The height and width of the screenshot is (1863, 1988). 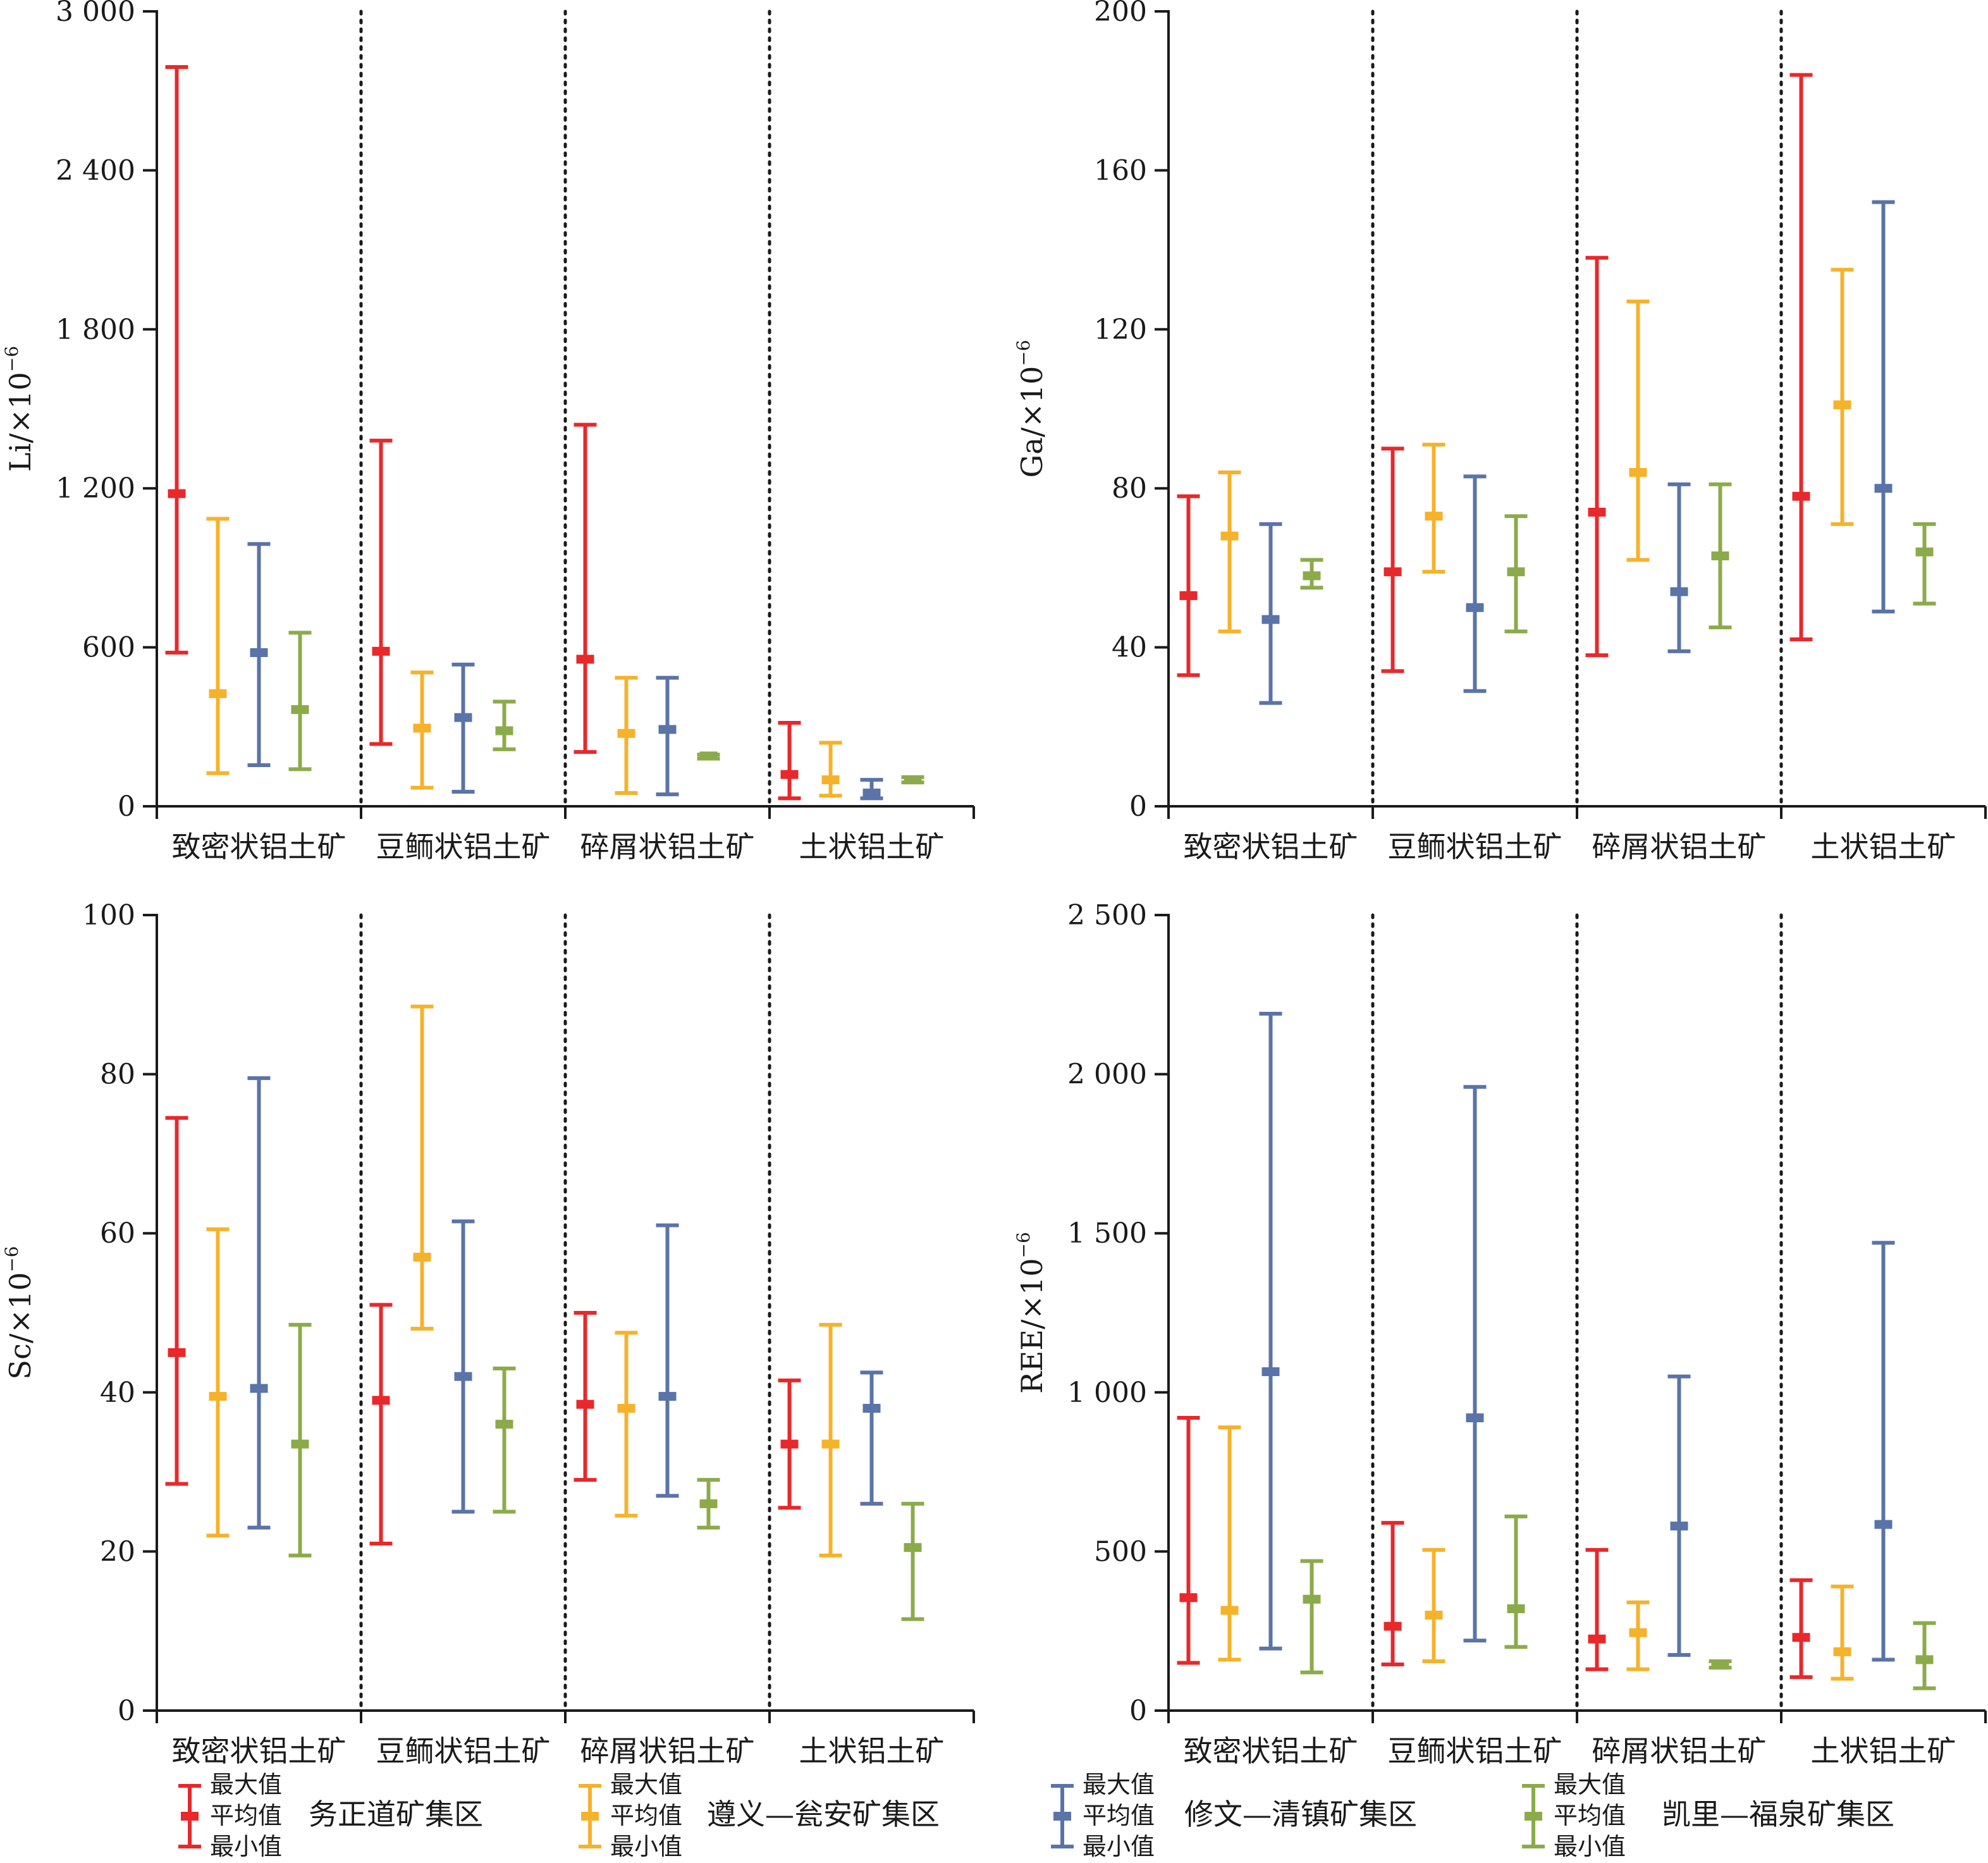 What do you see at coordinates (759, 1815) in the screenshot?
I see `legend-entry-zunyi: 最大值 平均值 最小值 遵义—瓮安矿集区` at bounding box center [759, 1815].